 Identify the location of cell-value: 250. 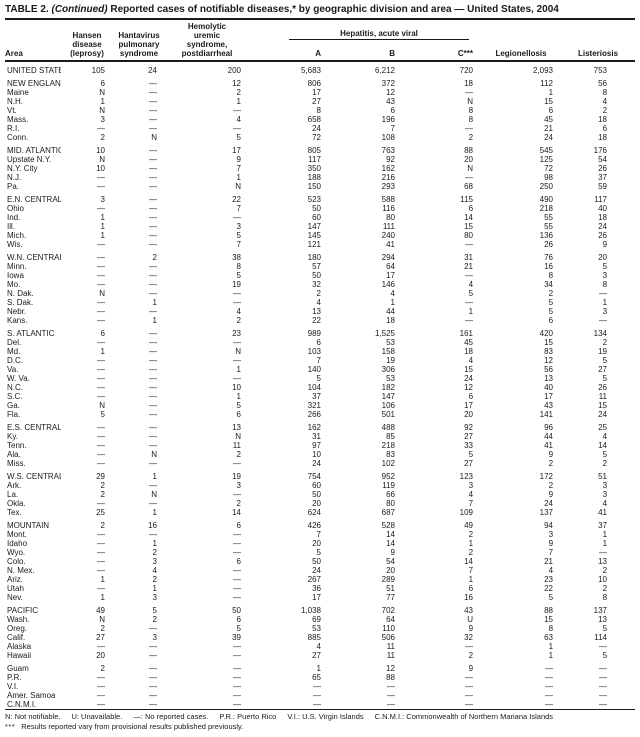
(546, 186).